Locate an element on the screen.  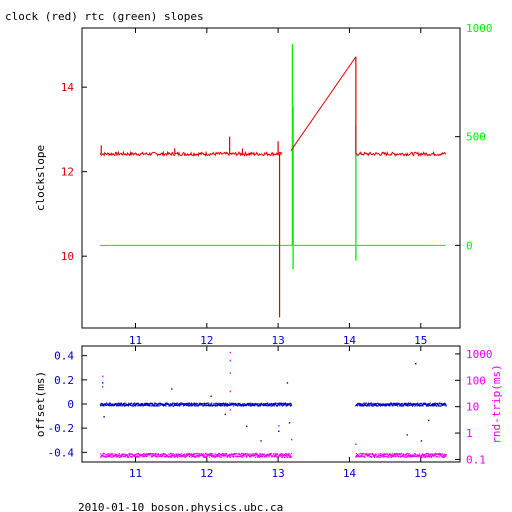
offset-point-outlier is located at coordinates (225, 414).